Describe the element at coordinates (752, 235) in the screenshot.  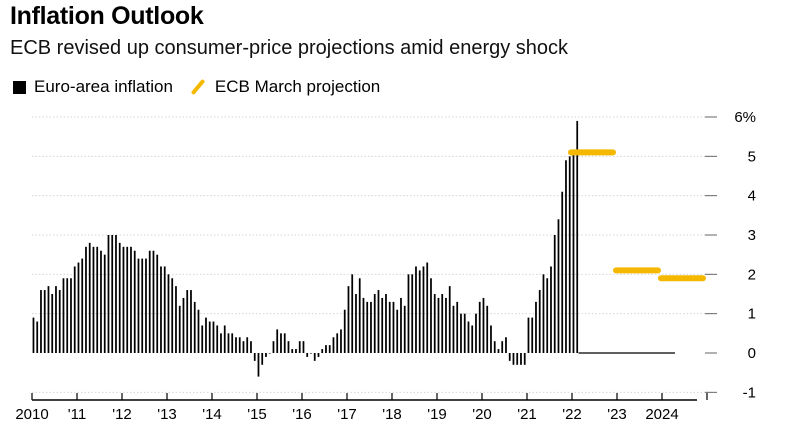
I see `y-tick-label: 3` at that location.